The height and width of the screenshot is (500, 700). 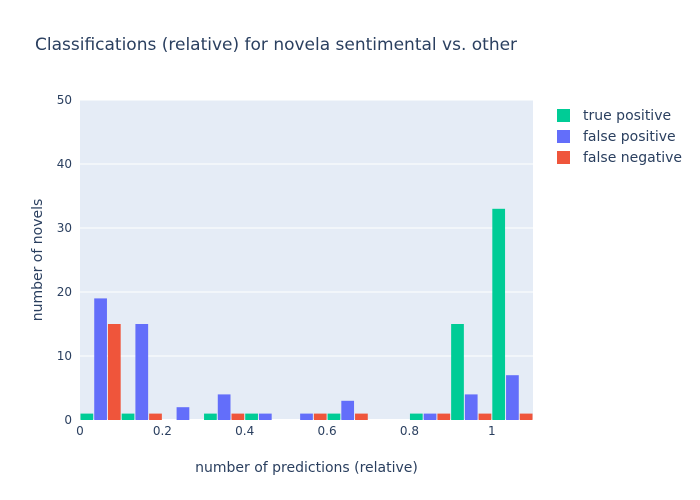 What do you see at coordinates (627, 116) in the screenshot?
I see `legend-label: true positive` at bounding box center [627, 116].